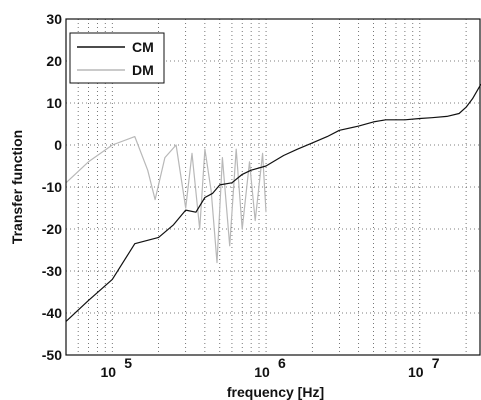 Image resolution: width=481 pixels, height=400 pixels. I want to click on y-tick-label: -50, so click(52, 355).